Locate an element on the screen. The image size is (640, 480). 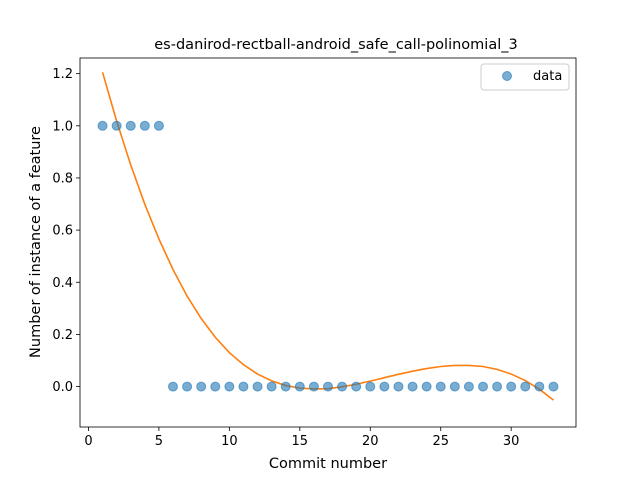
x-tick-label: 10 is located at coordinates (229, 441).